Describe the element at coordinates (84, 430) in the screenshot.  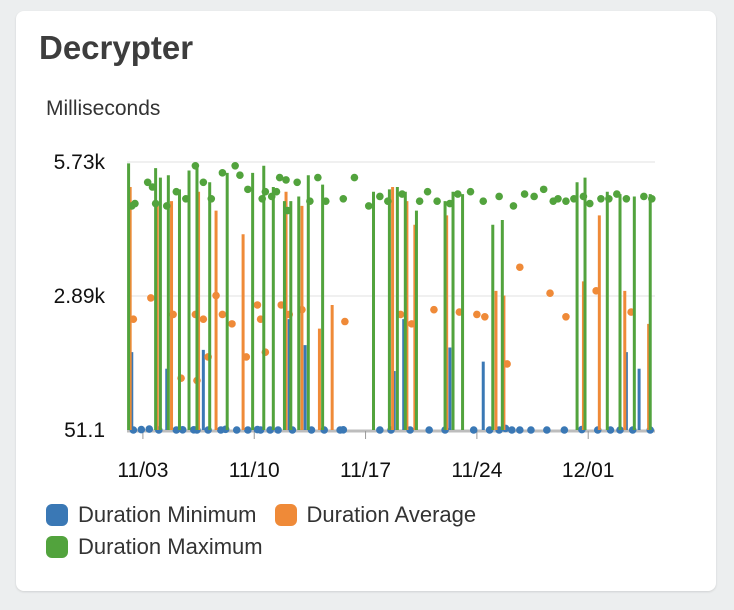
I see `y-tick-label: 51.1` at that location.